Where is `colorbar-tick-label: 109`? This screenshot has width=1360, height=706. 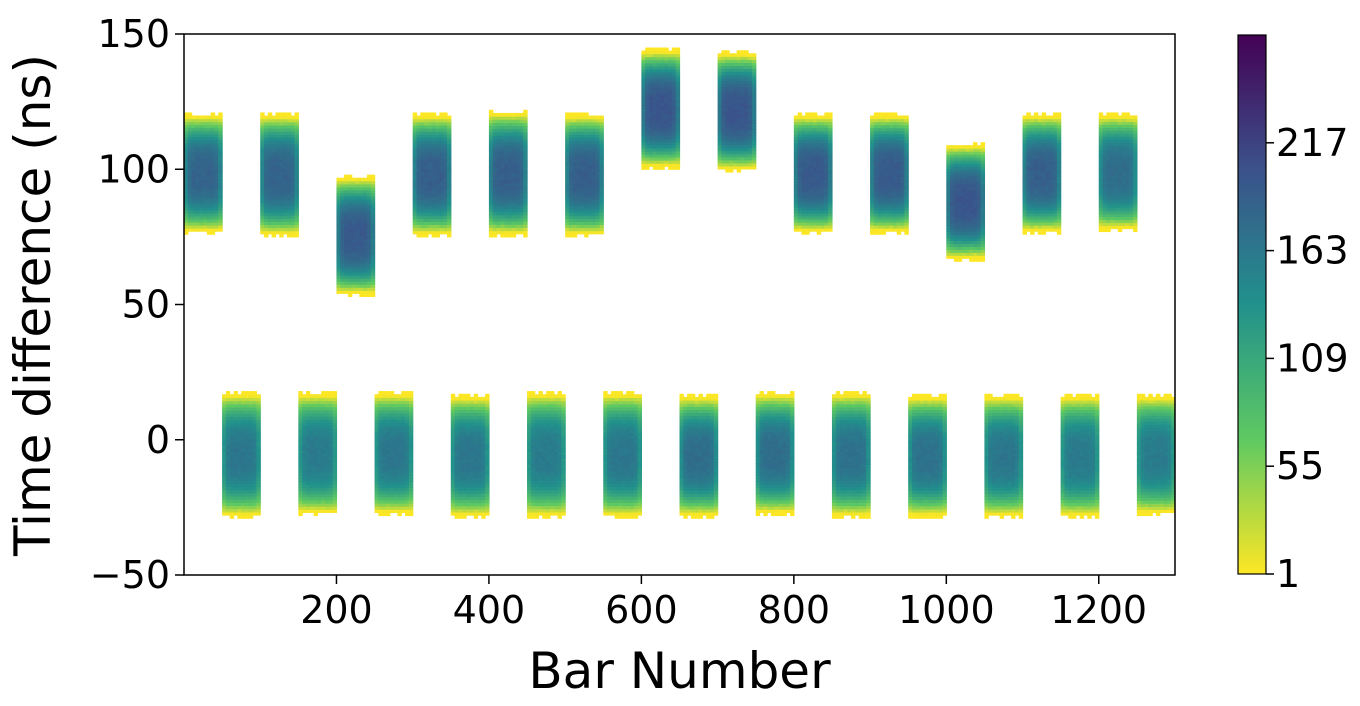
colorbar-tick-label: 109 is located at coordinates (1312, 358).